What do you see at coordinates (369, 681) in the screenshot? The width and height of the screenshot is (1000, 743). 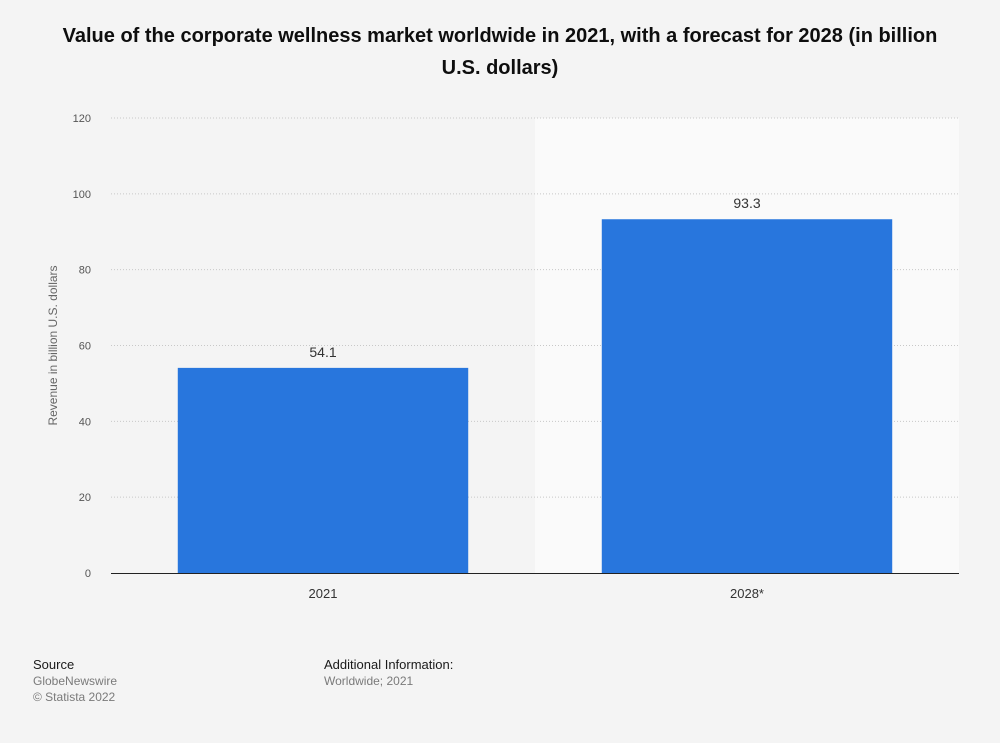 I see `additional-info-text: Worldwide; 2021` at bounding box center [369, 681].